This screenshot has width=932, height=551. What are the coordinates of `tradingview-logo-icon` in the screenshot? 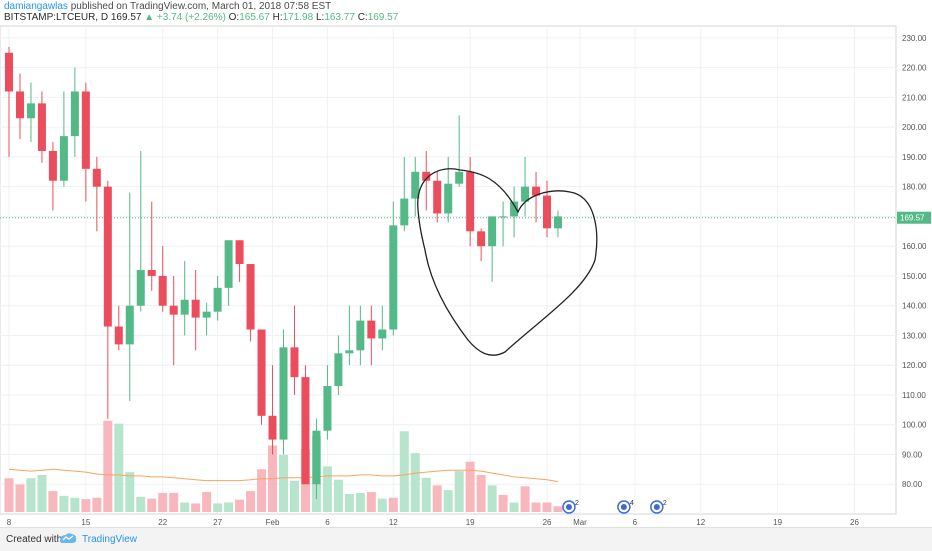 It's located at (68, 538).